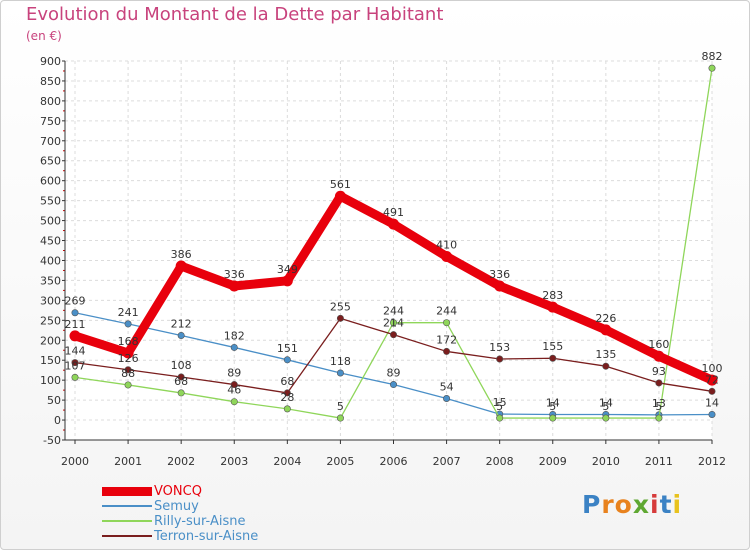 The height and width of the screenshot is (550, 750). What do you see at coordinates (128, 358) in the screenshot?
I see `data-label: 126` at bounding box center [128, 358].